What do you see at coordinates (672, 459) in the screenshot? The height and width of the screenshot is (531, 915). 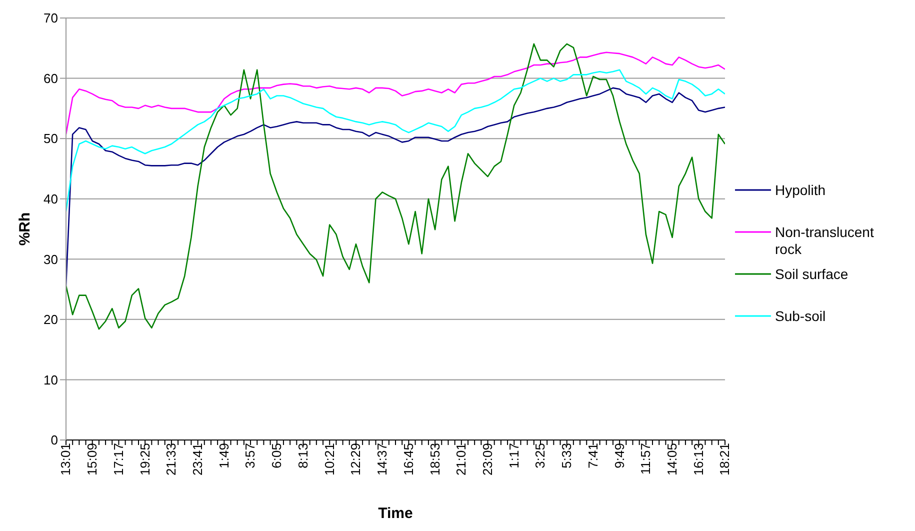 I see `x-tick-label: 14:05` at bounding box center [672, 459].